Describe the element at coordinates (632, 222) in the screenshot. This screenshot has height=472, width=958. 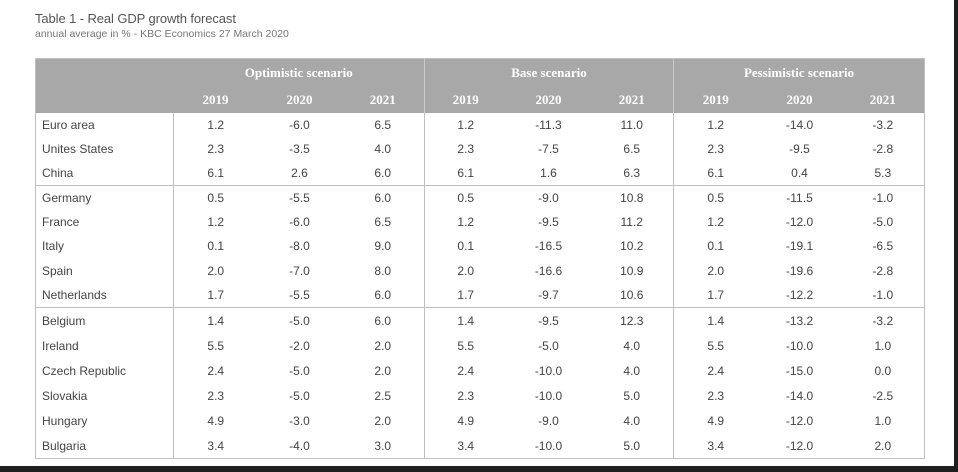
I see `value-cell: 11.2` at that location.